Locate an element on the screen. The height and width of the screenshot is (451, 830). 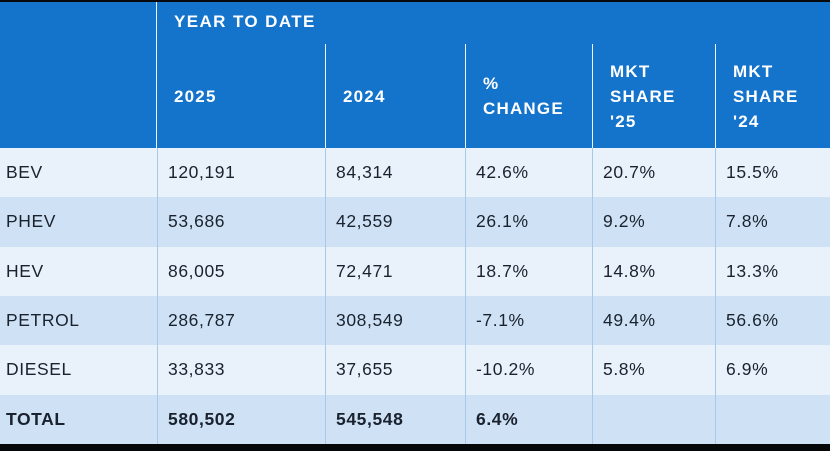
cell-pct-change: 42.6% is located at coordinates (528, 173).